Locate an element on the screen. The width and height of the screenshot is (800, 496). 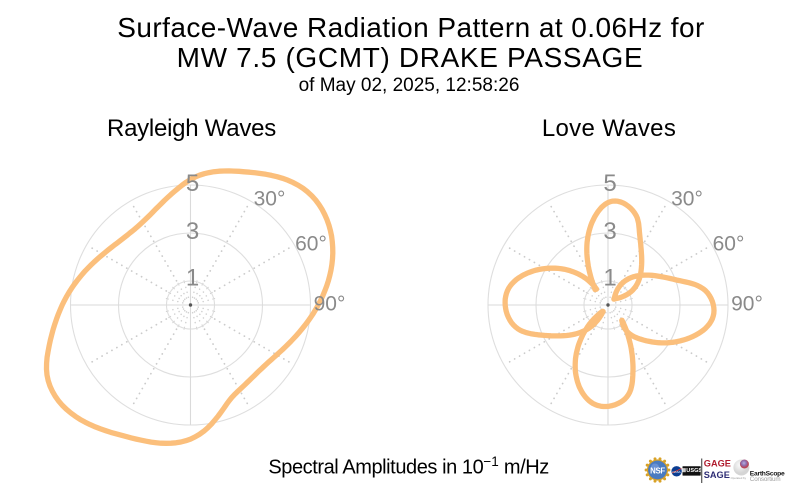
svg-text: Consortium is located at coordinates (765, 479).